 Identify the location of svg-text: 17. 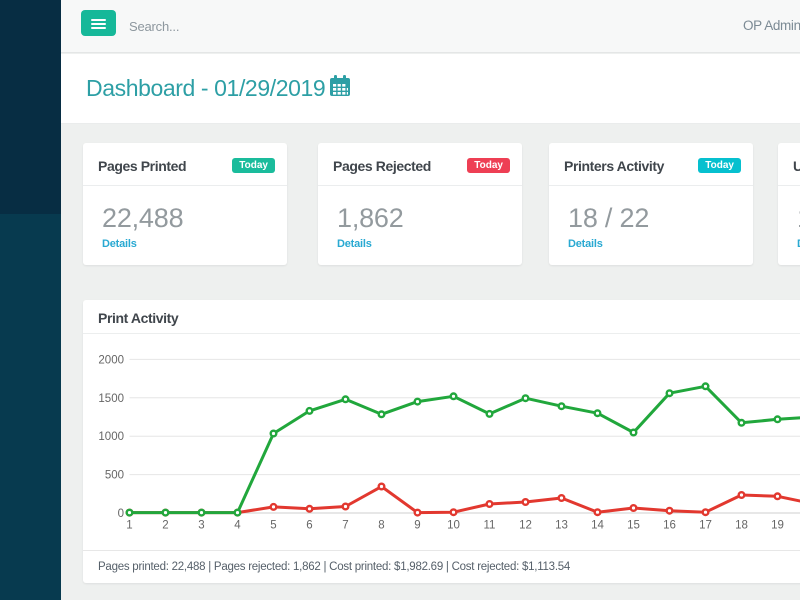
(705, 526).